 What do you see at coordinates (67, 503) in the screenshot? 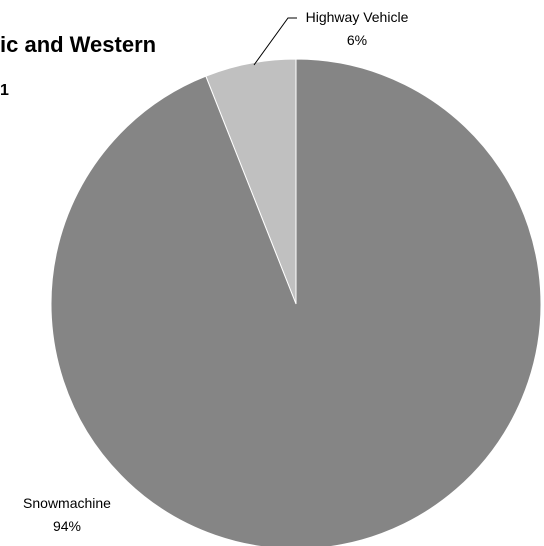
I see `category-label-snowmachine: Snowmachine` at bounding box center [67, 503].